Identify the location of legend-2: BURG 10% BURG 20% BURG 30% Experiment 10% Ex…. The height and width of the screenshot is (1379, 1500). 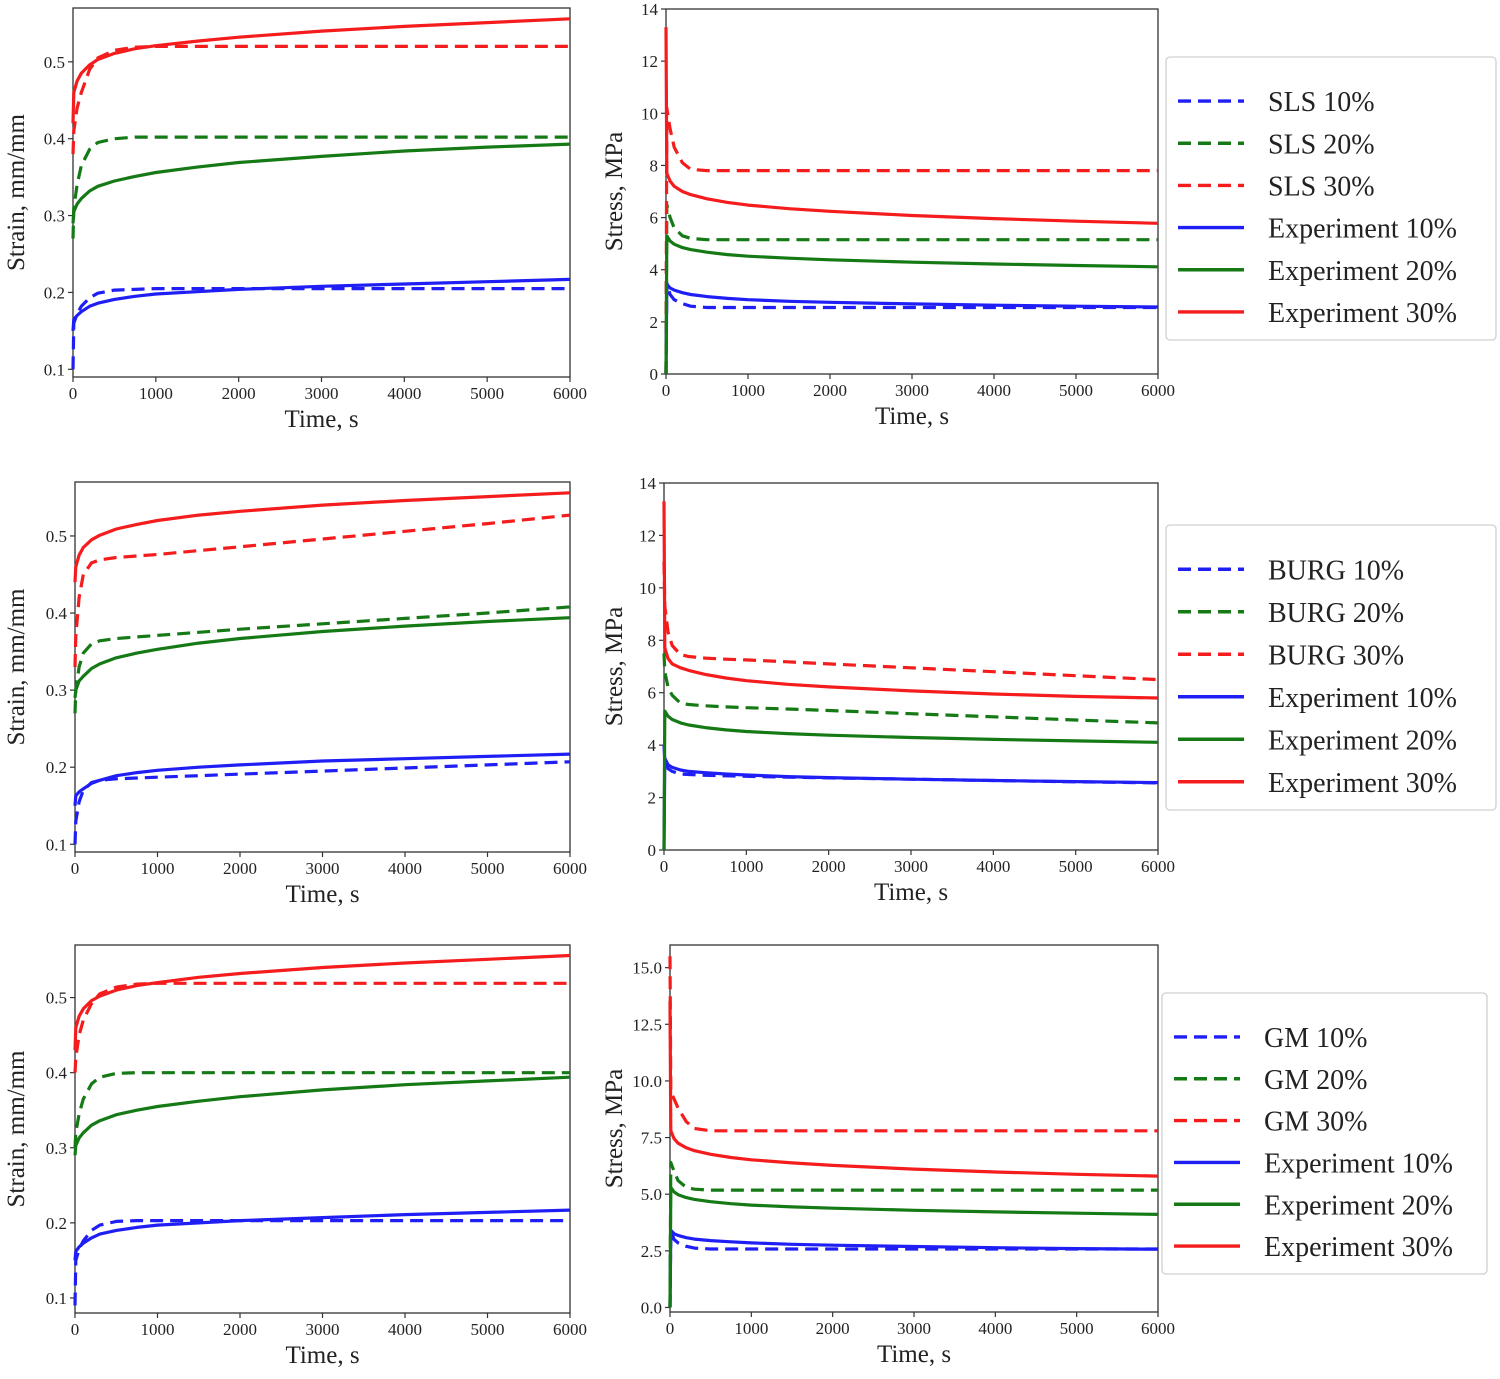
(1331, 667).